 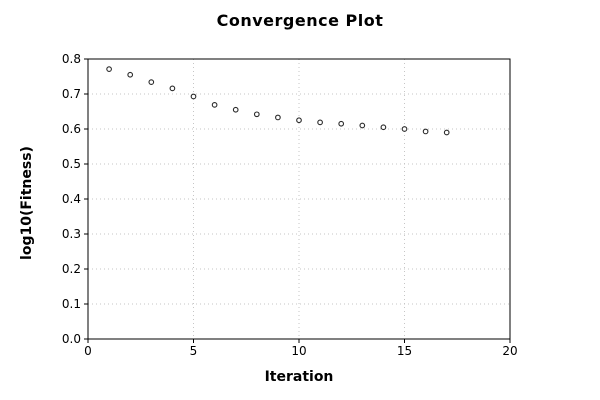 I want to click on y-tick-label: 0.8, so click(x=71, y=59).